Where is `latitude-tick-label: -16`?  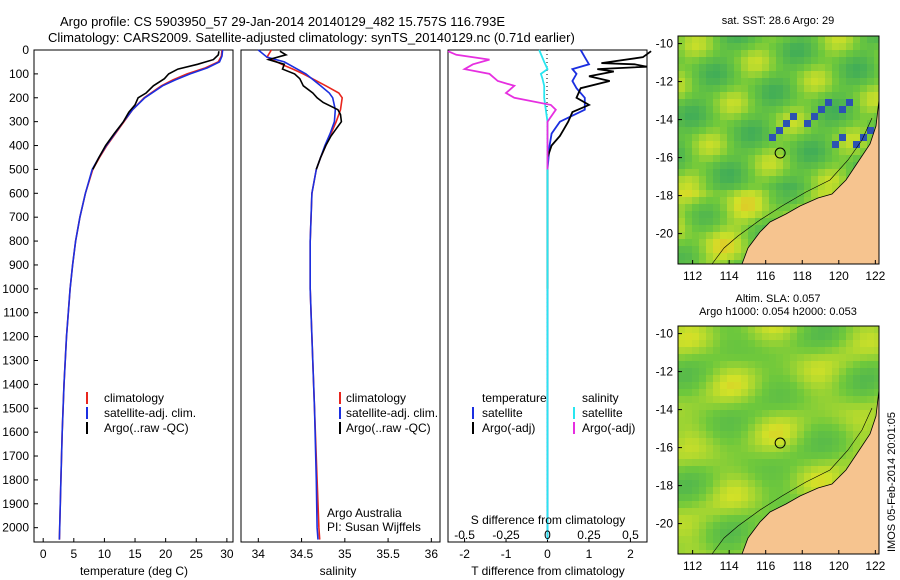 latitude-tick-label: -16 is located at coordinates (665, 158).